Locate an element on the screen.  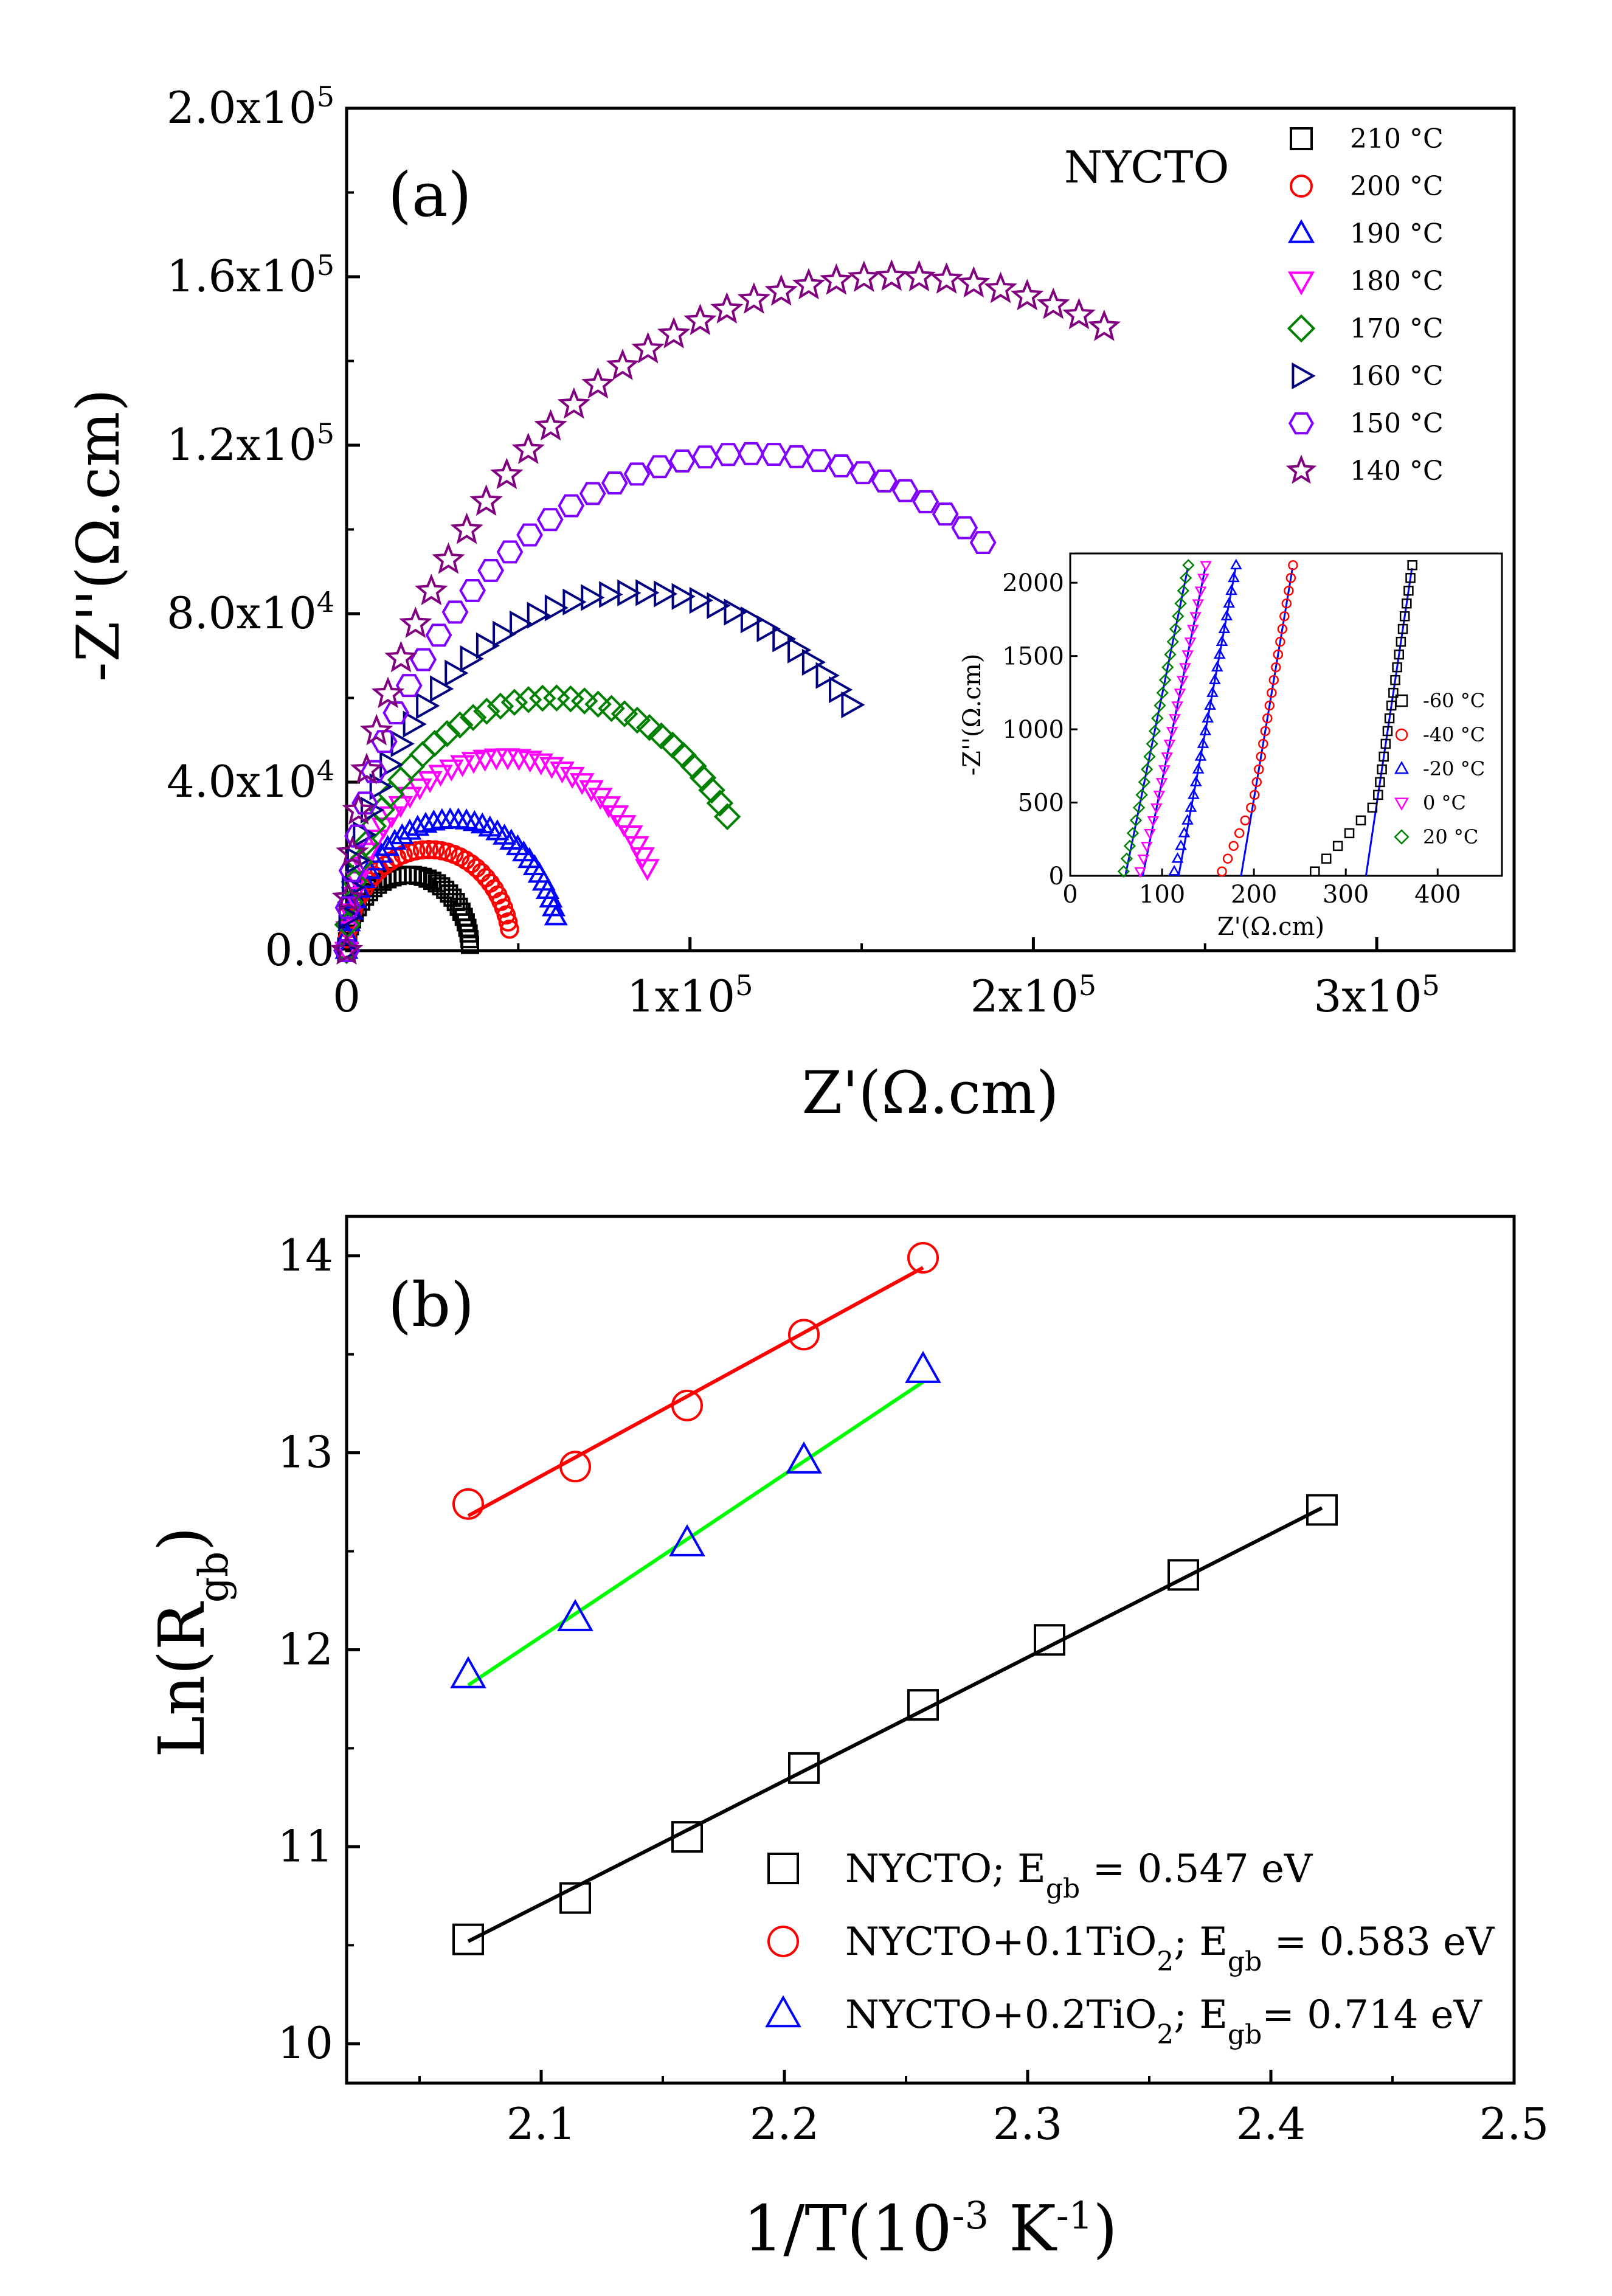
legend-label: 180 °C is located at coordinates (1397, 281).